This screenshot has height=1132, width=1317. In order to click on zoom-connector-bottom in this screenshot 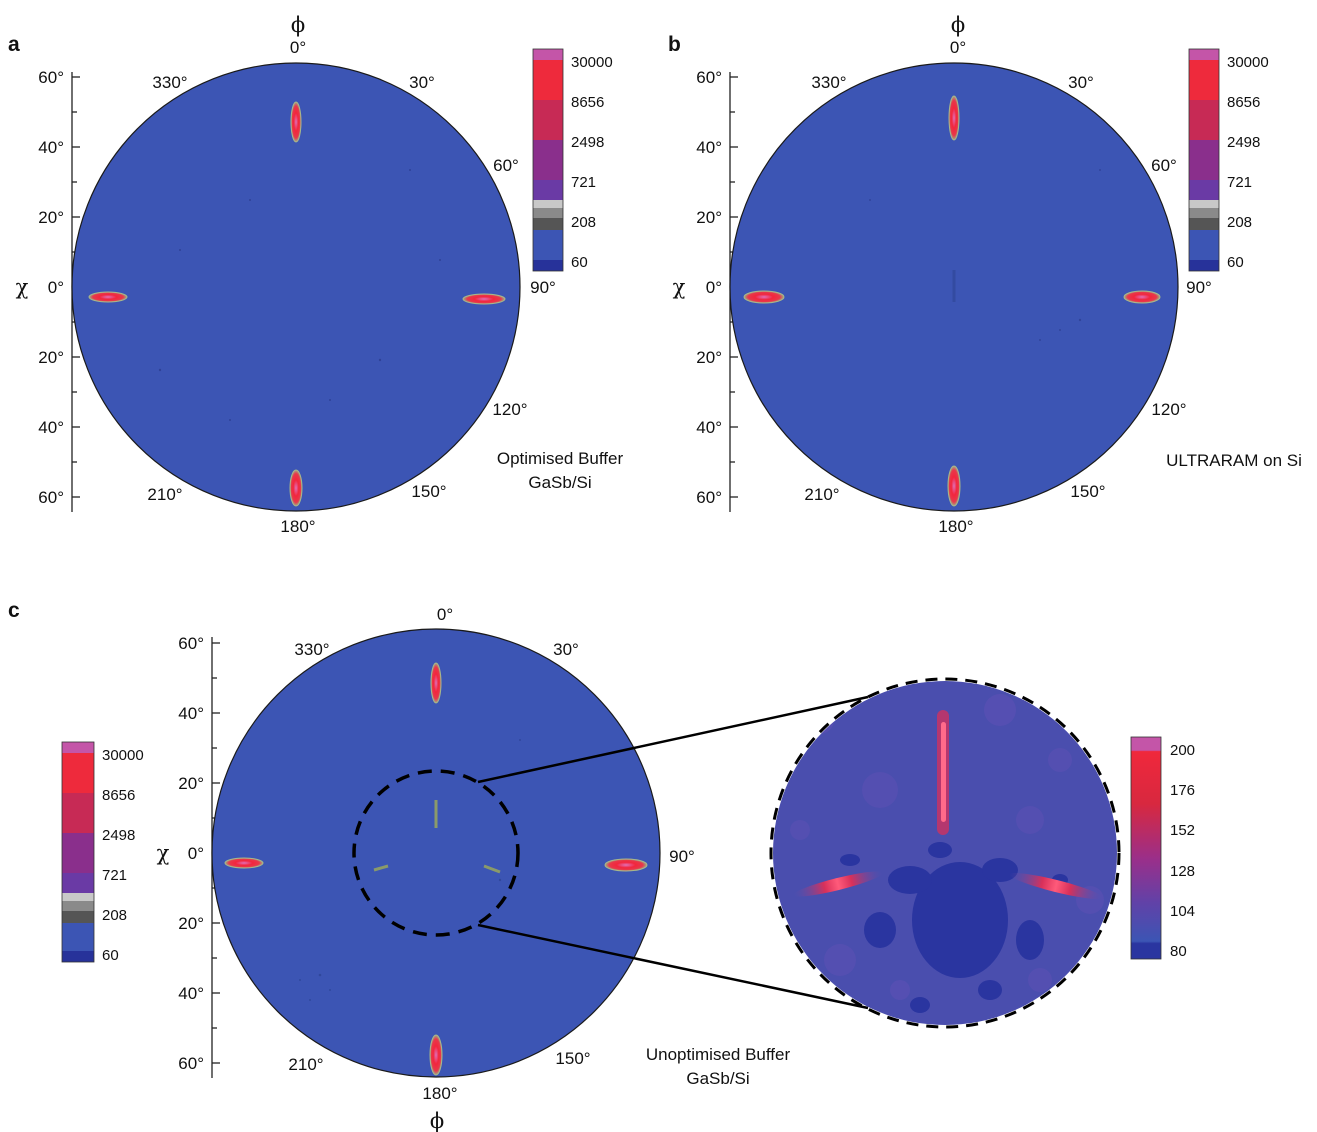, I will do `click(673, 966)`.